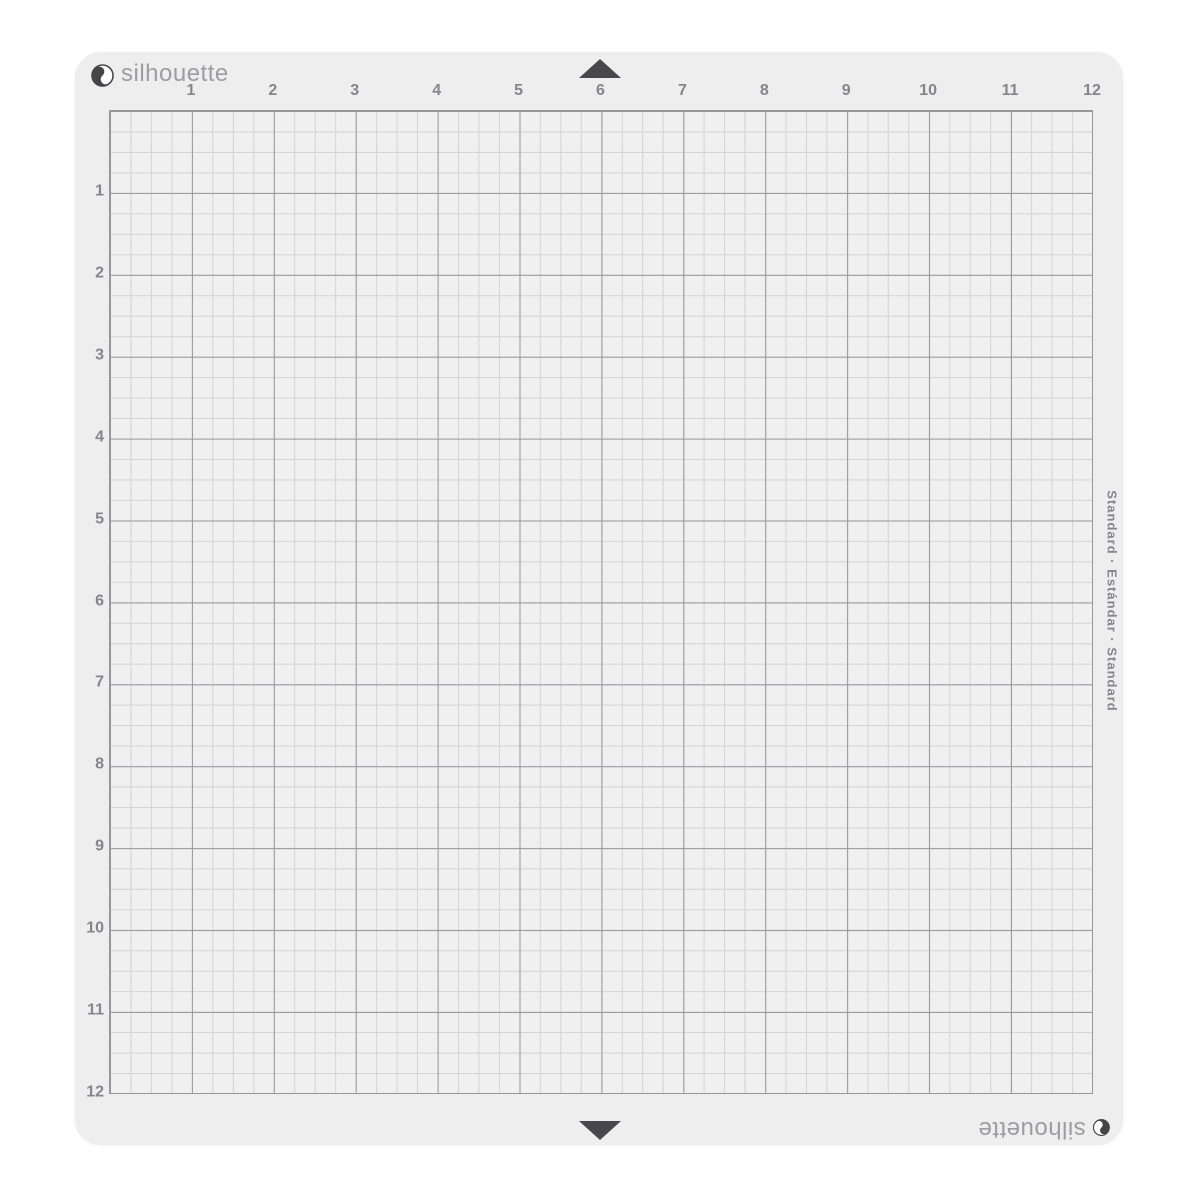  What do you see at coordinates (99, 273) in the screenshot?
I see `left-ruler-number: 2` at bounding box center [99, 273].